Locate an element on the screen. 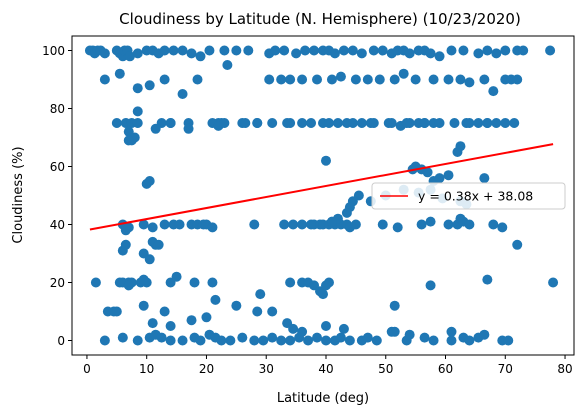  legend-label: y = 0.38x + 38.08 is located at coordinates (475, 196).